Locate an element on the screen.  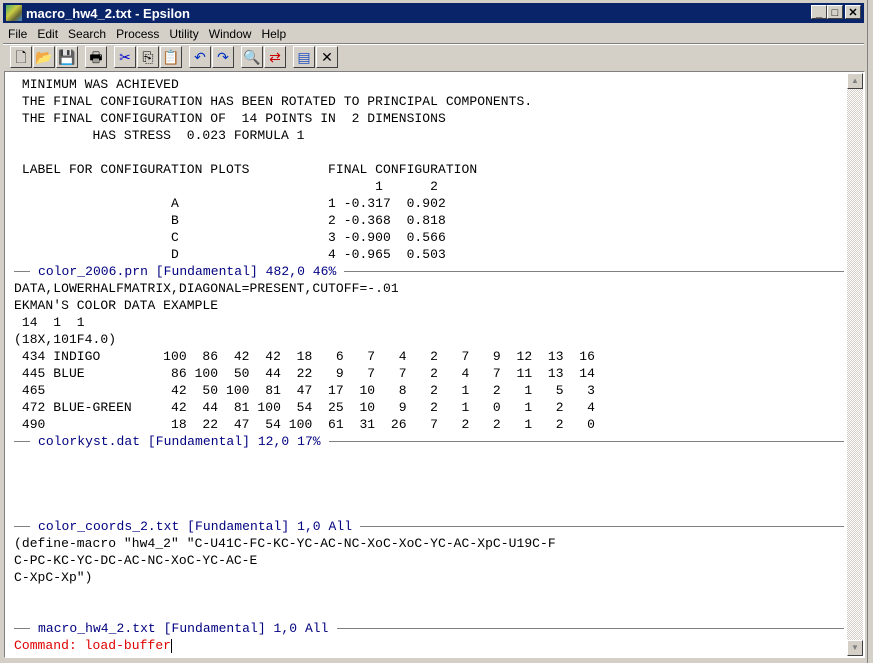
window-title: macro_hw4_2.txt - Epsilon is located at coordinates (108, 13).